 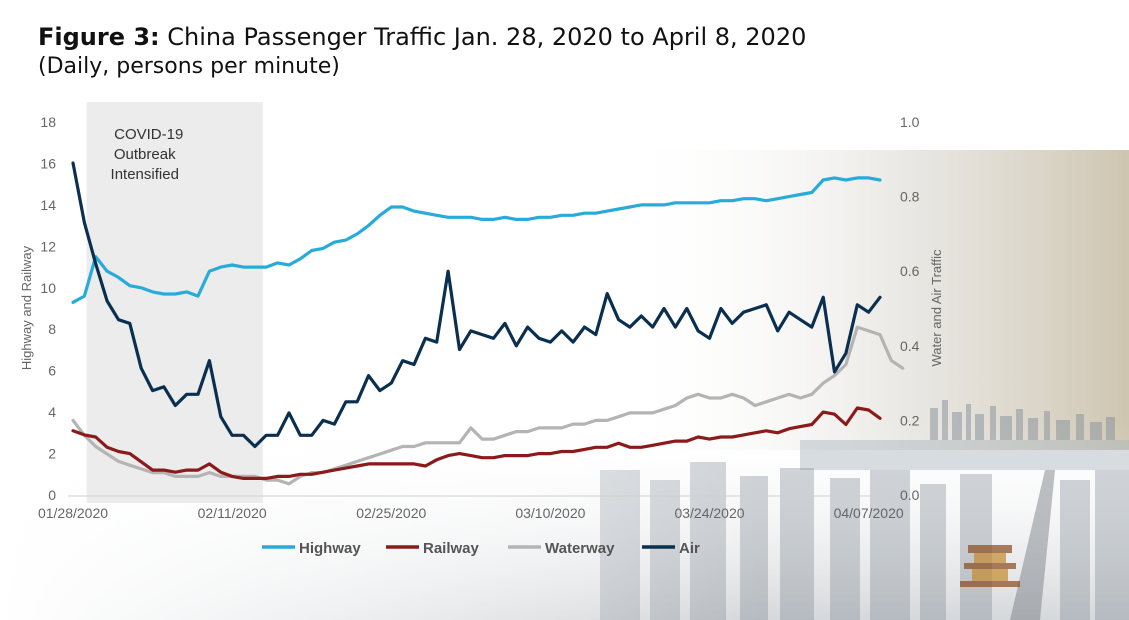 I want to click on outbreak-annotation: COVID-19 Outbreak Intensified, so click(x=147, y=154).